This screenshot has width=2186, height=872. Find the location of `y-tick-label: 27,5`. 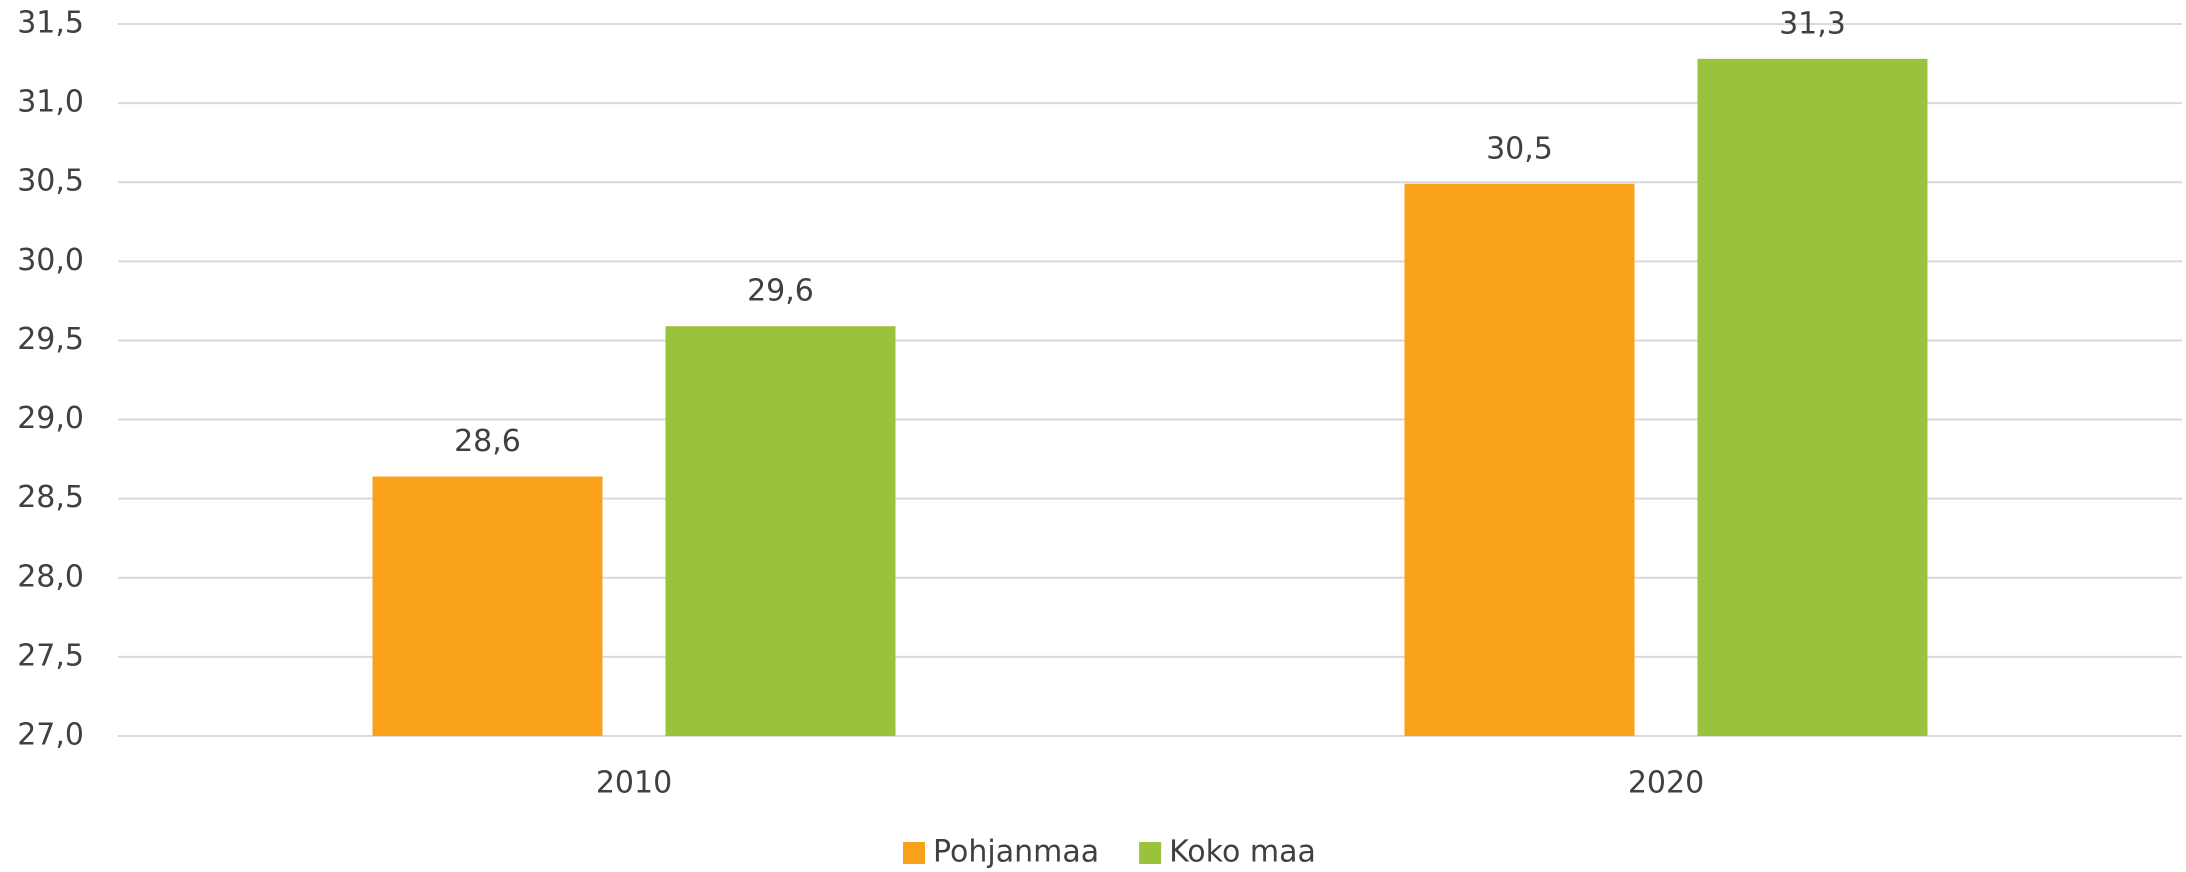

y-tick-label: 27,5 is located at coordinates (50, 655).